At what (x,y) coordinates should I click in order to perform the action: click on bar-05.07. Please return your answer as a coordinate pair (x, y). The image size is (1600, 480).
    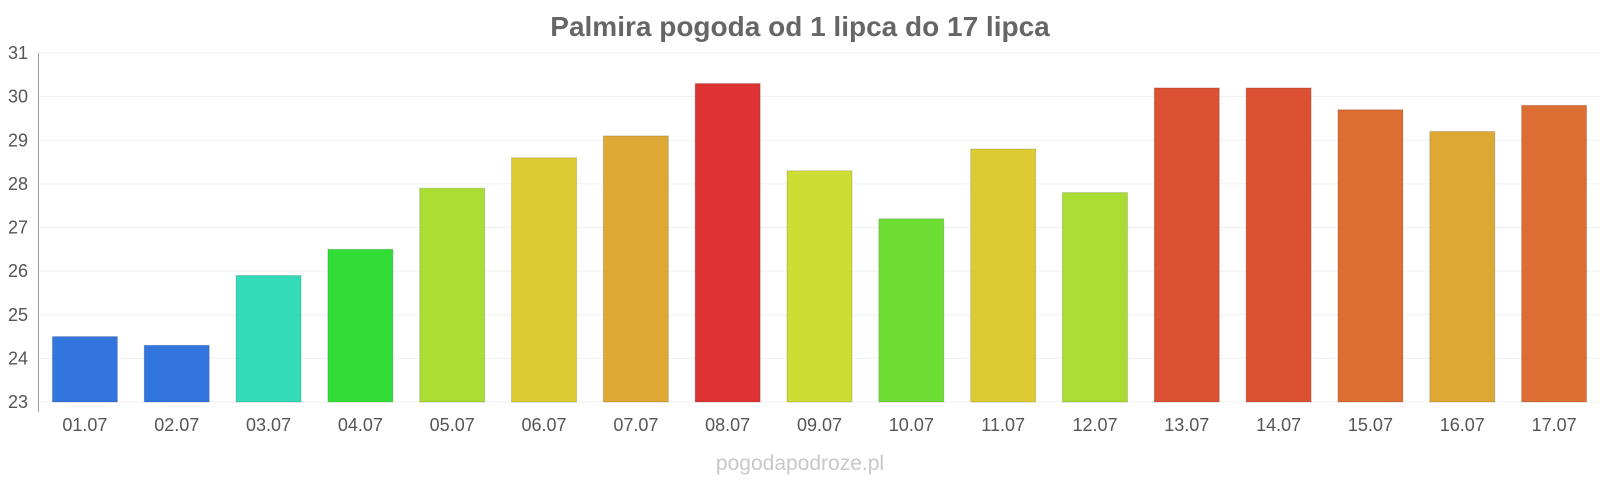
    Looking at the image, I should click on (452, 295).